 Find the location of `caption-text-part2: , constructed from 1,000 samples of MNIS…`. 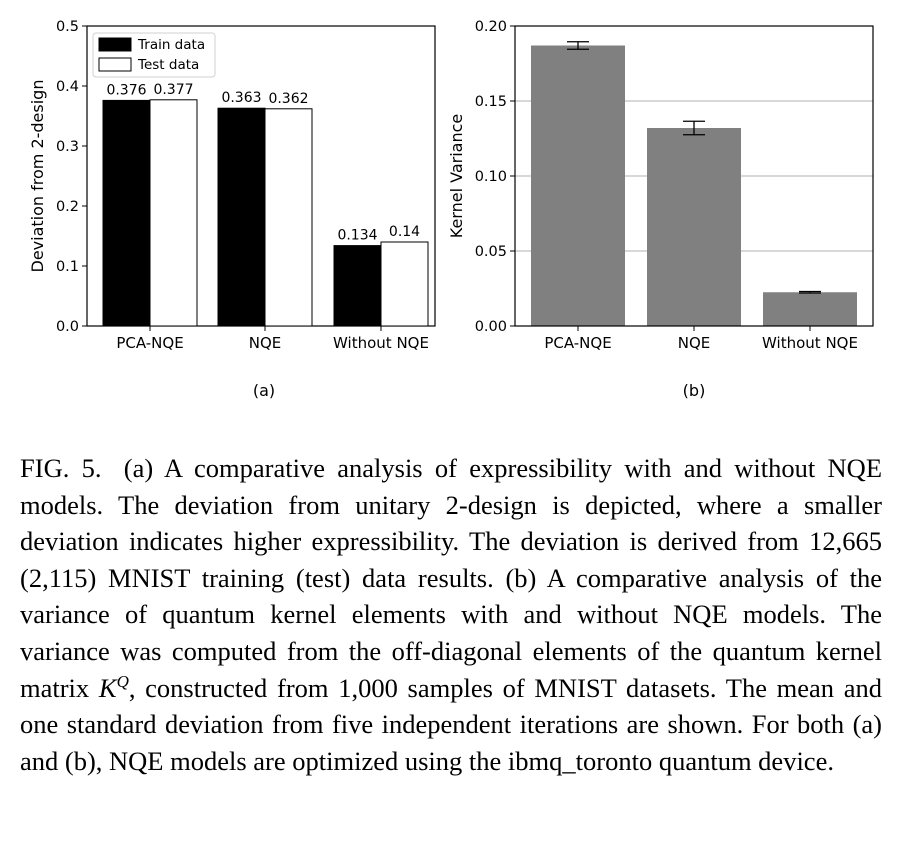

caption-text-part2: , constructed from 1,000 samples of MNIS… is located at coordinates (451, 724).